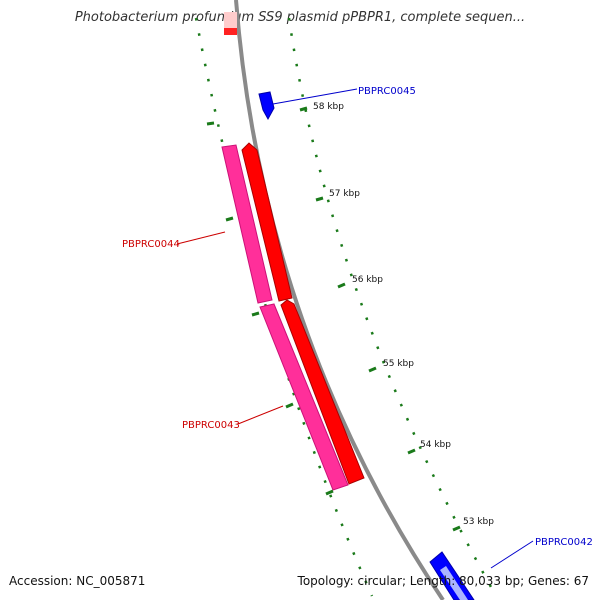 This screenshot has width=600, height=600. Describe the element at coordinates (512, 554) in the screenshot. I see `leader-line-pbprc0042` at that location.